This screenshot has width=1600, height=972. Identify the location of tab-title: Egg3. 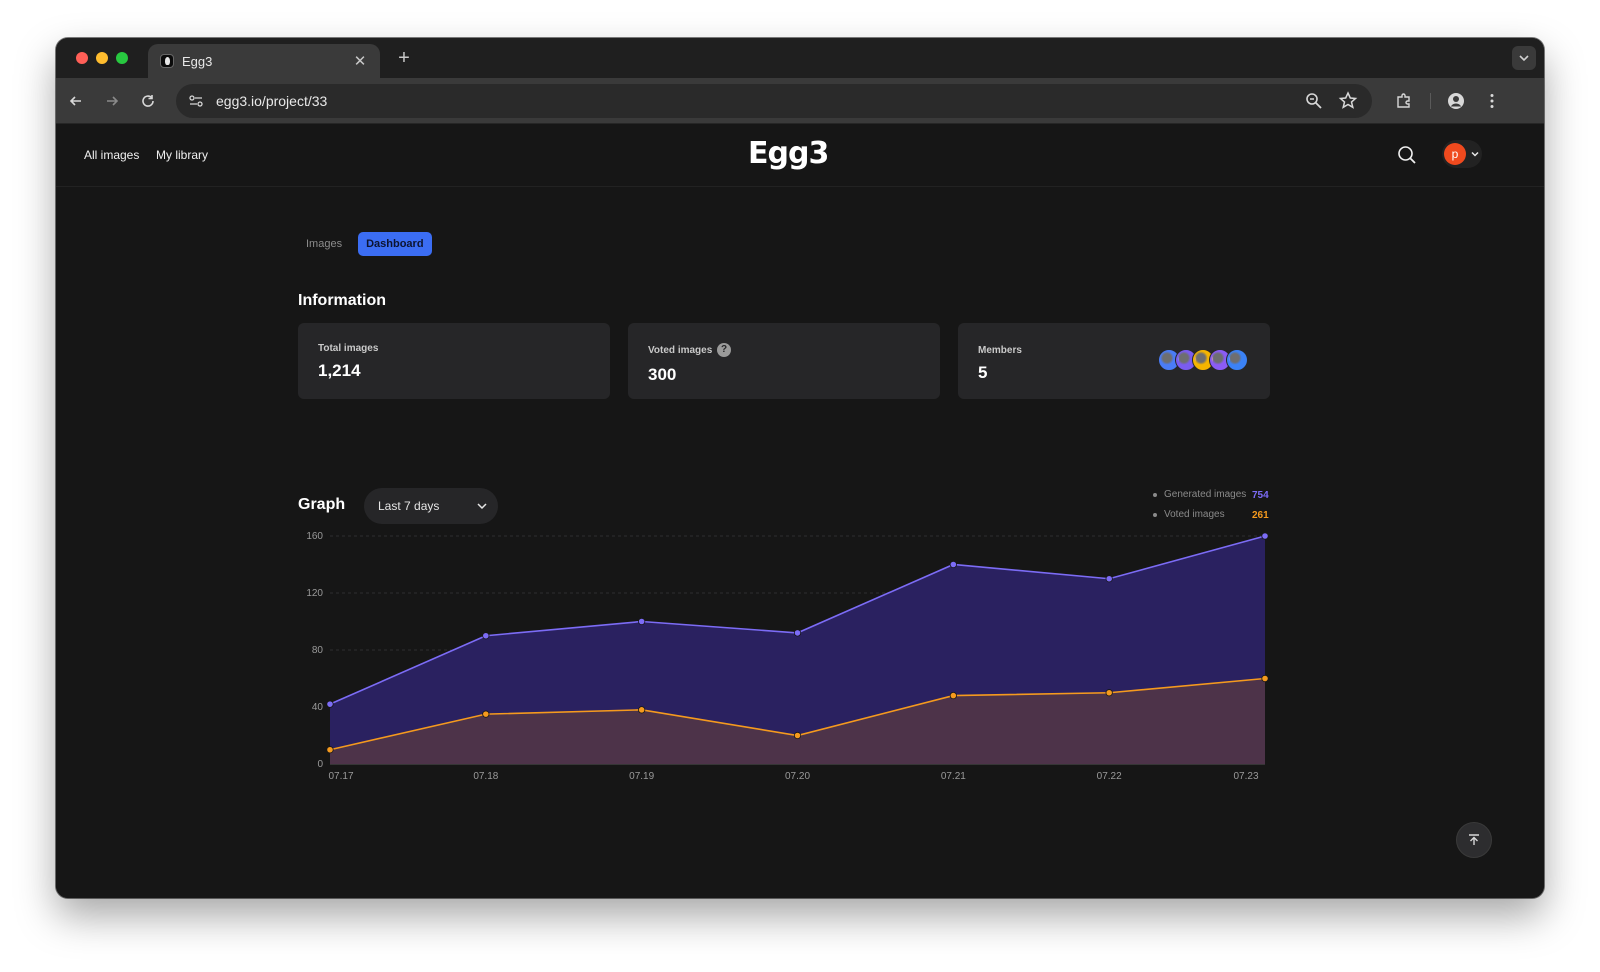
(197, 61).